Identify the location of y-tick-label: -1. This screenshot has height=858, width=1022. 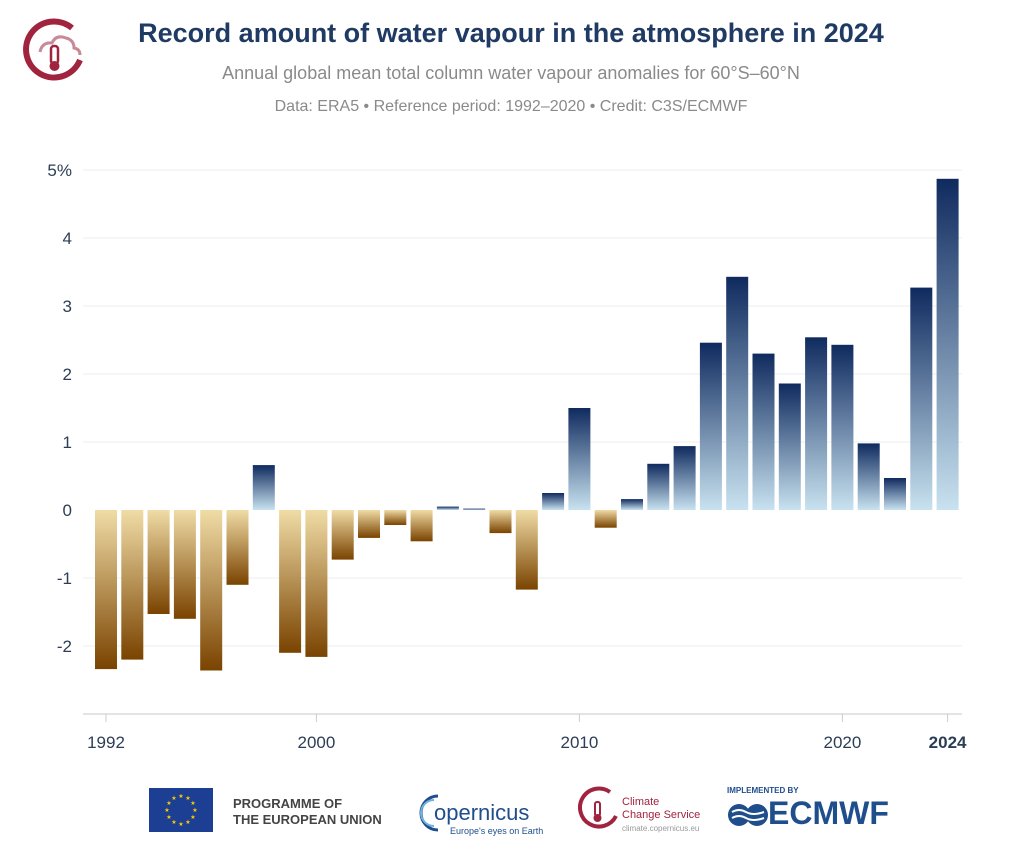
(64, 578).